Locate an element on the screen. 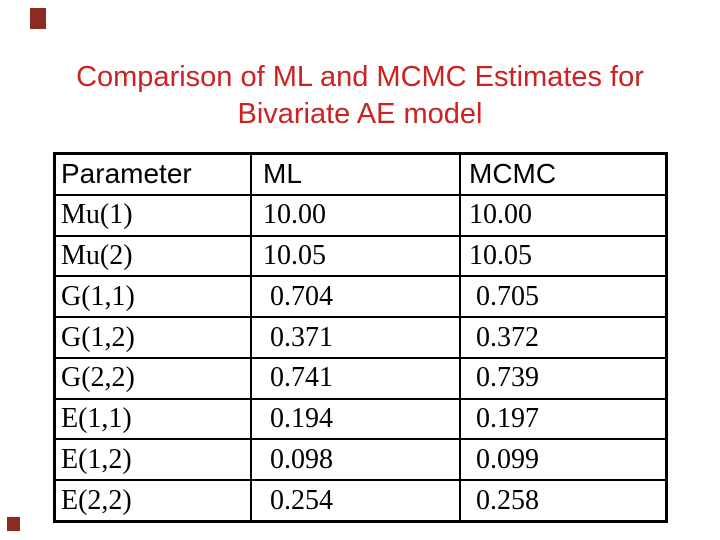 This screenshot has width=720, height=540. table-cell-mcmc: 0.258 is located at coordinates (562, 501).